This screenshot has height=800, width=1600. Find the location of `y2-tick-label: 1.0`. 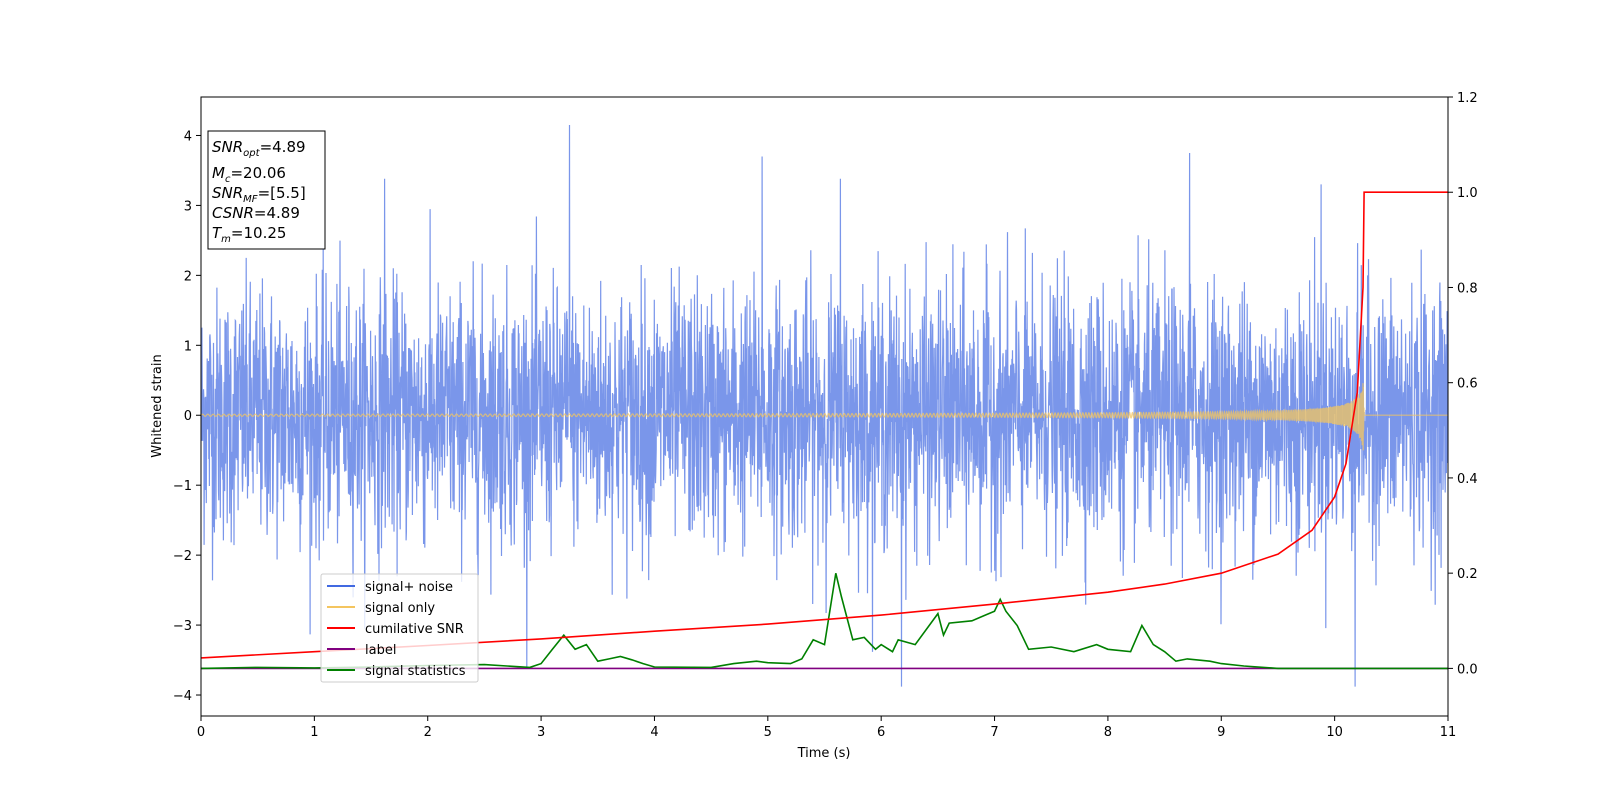

y2-tick-label: 1.0 is located at coordinates (1467, 193).